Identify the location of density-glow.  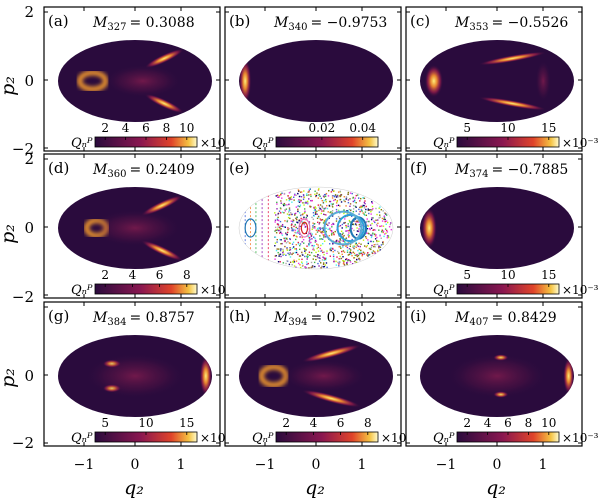
(135, 228).